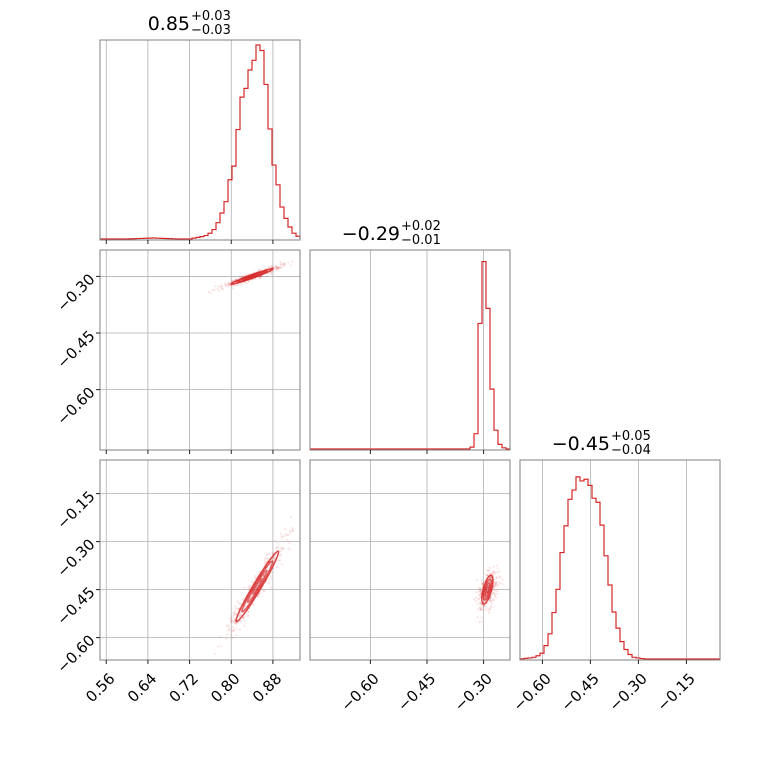  What do you see at coordinates (371, 234) in the screenshot?
I see `param-title-value: −0.29` at bounding box center [371, 234].